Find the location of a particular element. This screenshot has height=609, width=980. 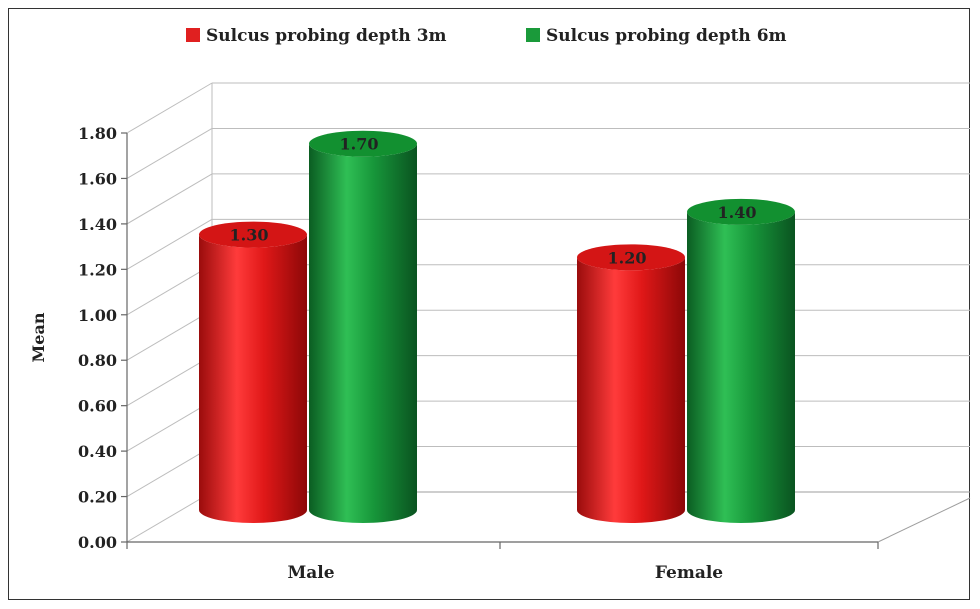

legend-item-1: Sulcus probing depth 3m is located at coordinates (316, 36).